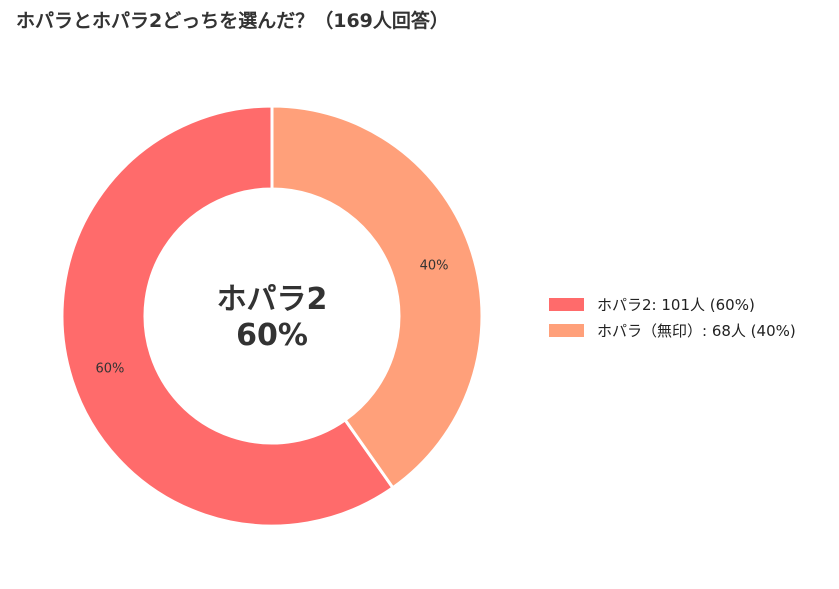  I want to click on center-label-percent: 60%, so click(272, 335).